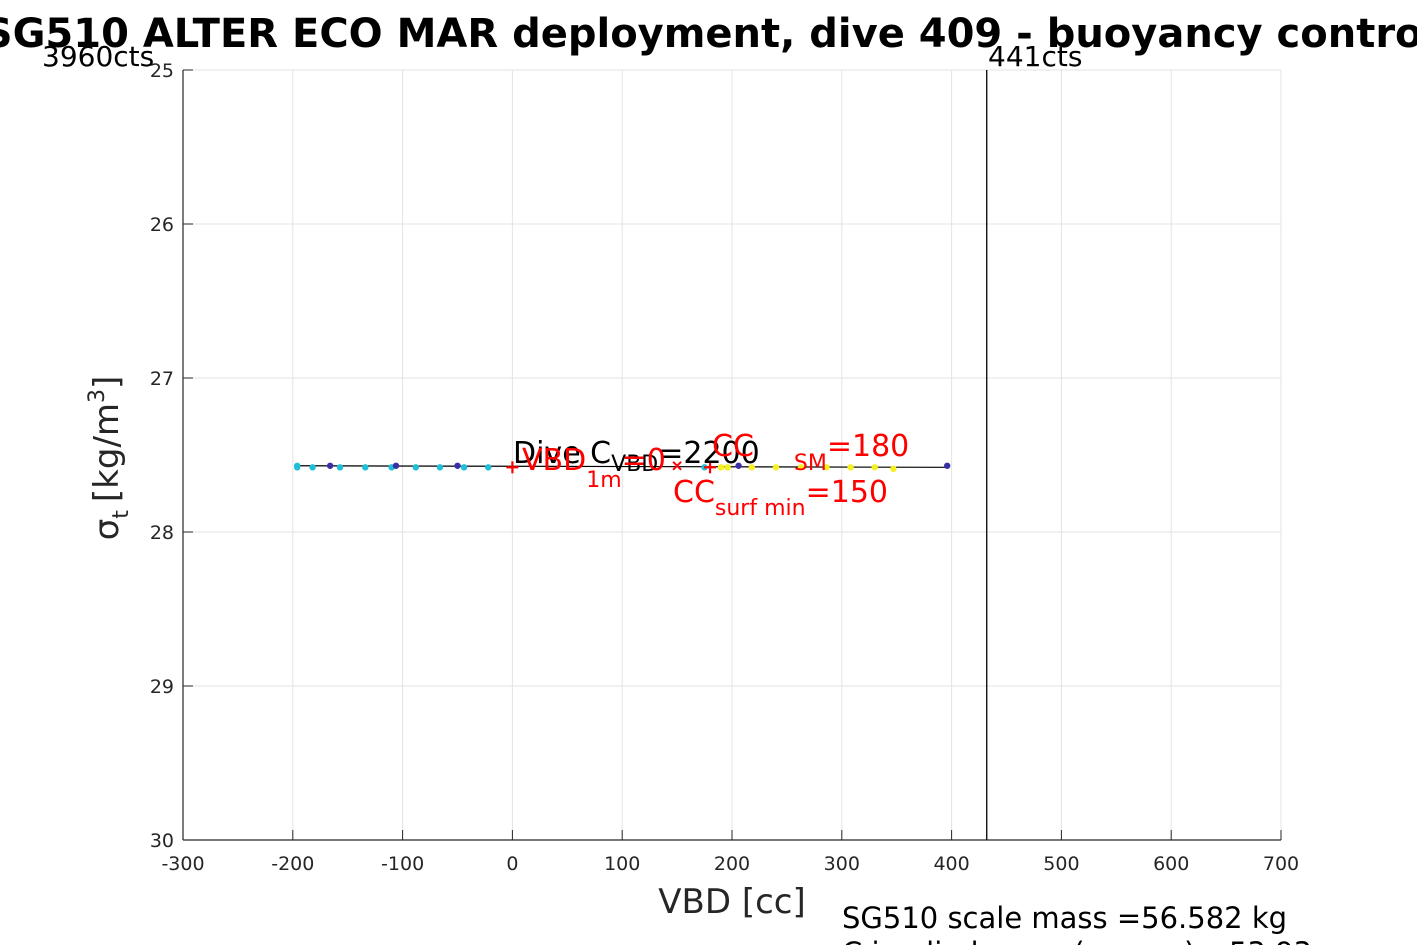 This screenshot has width=1417, height=945. What do you see at coordinates (694, 492) in the screenshot?
I see `cc-surf-main: CC` at bounding box center [694, 492].